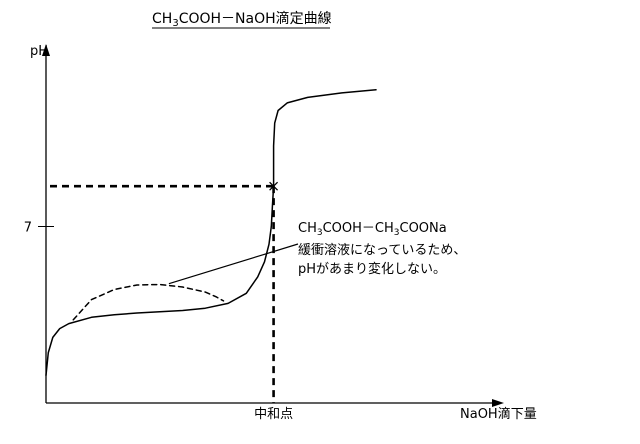 This screenshot has width=640, height=444. Describe the element at coordinates (28, 228) in the screenshot. I see `y-tick-label-7: 7` at that location.